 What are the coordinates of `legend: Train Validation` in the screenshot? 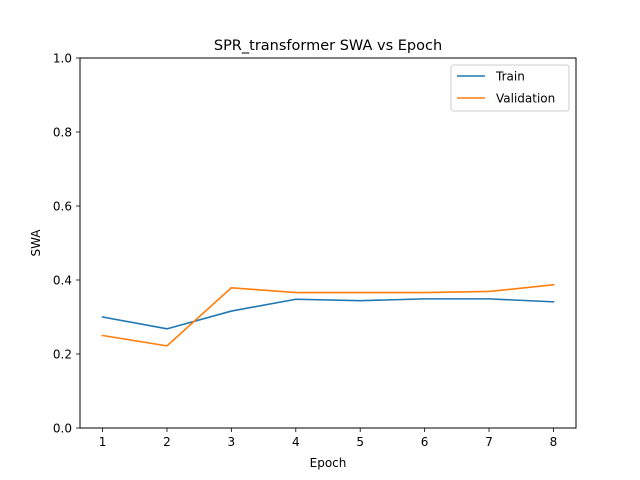 It's located at (510, 88).